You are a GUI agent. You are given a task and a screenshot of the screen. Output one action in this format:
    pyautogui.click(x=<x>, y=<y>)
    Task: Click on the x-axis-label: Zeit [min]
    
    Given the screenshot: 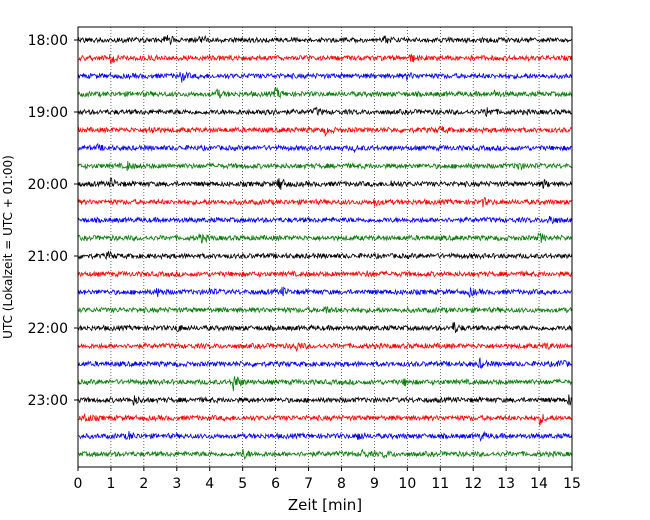 What is the action you would take?
    pyautogui.click(x=325, y=505)
    